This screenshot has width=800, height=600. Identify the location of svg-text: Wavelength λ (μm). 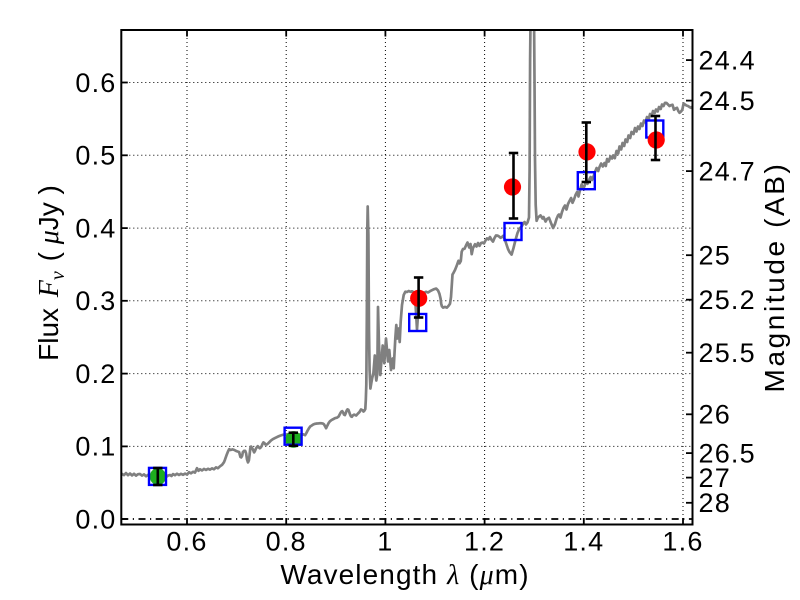
(404, 575).